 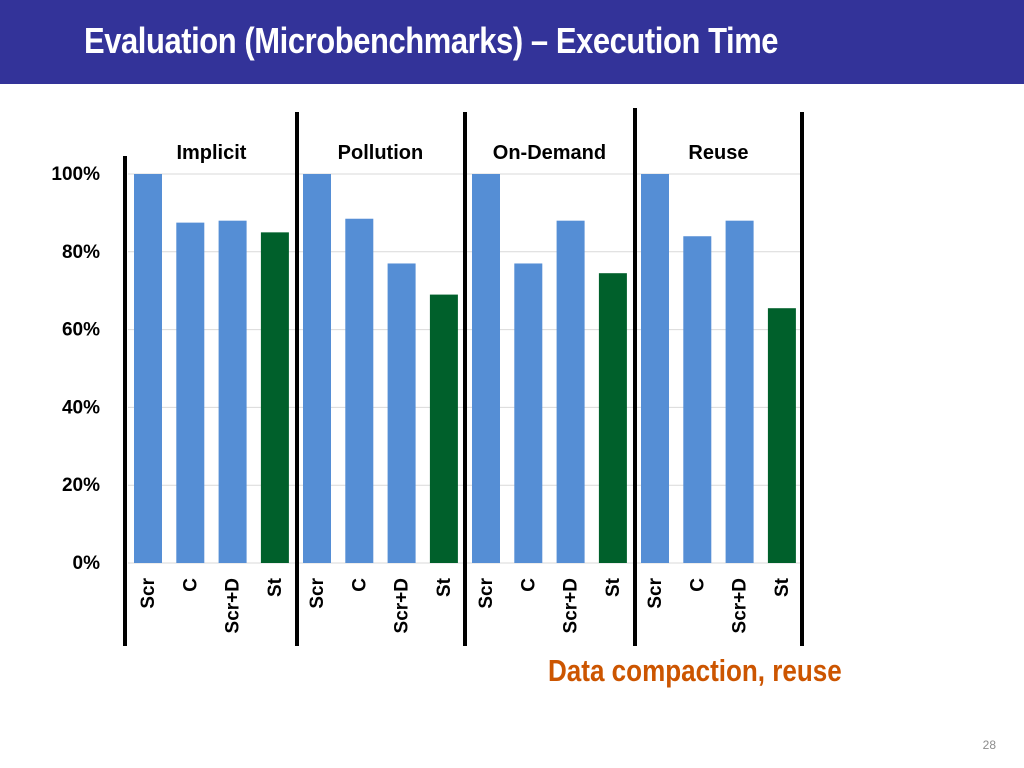 I want to click on page-number: 28, so click(x=989, y=745).